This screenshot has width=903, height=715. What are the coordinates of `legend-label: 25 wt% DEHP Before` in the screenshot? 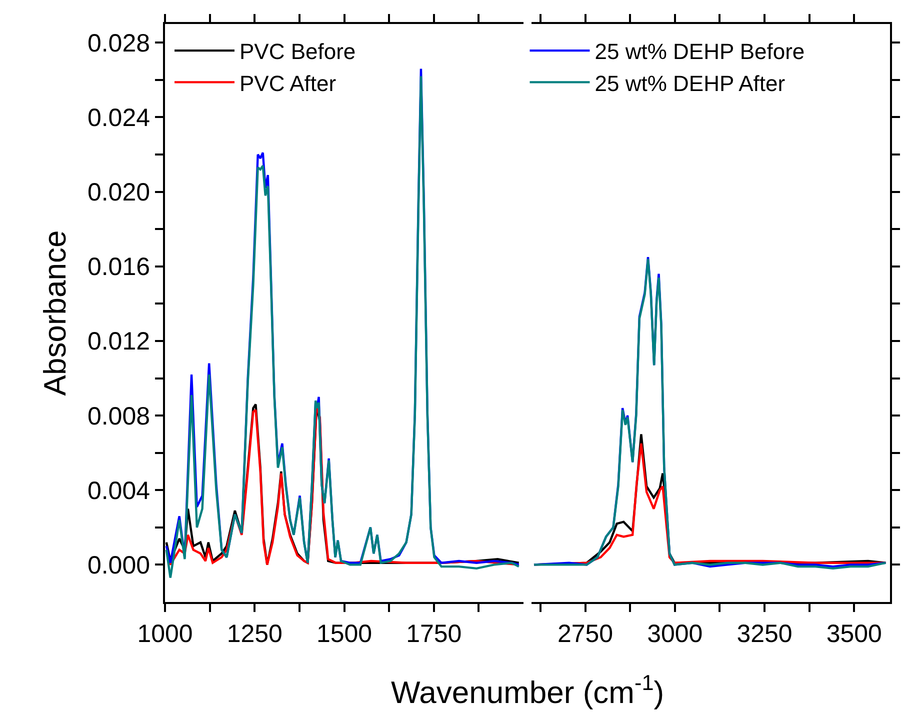 It's located at (699, 51).